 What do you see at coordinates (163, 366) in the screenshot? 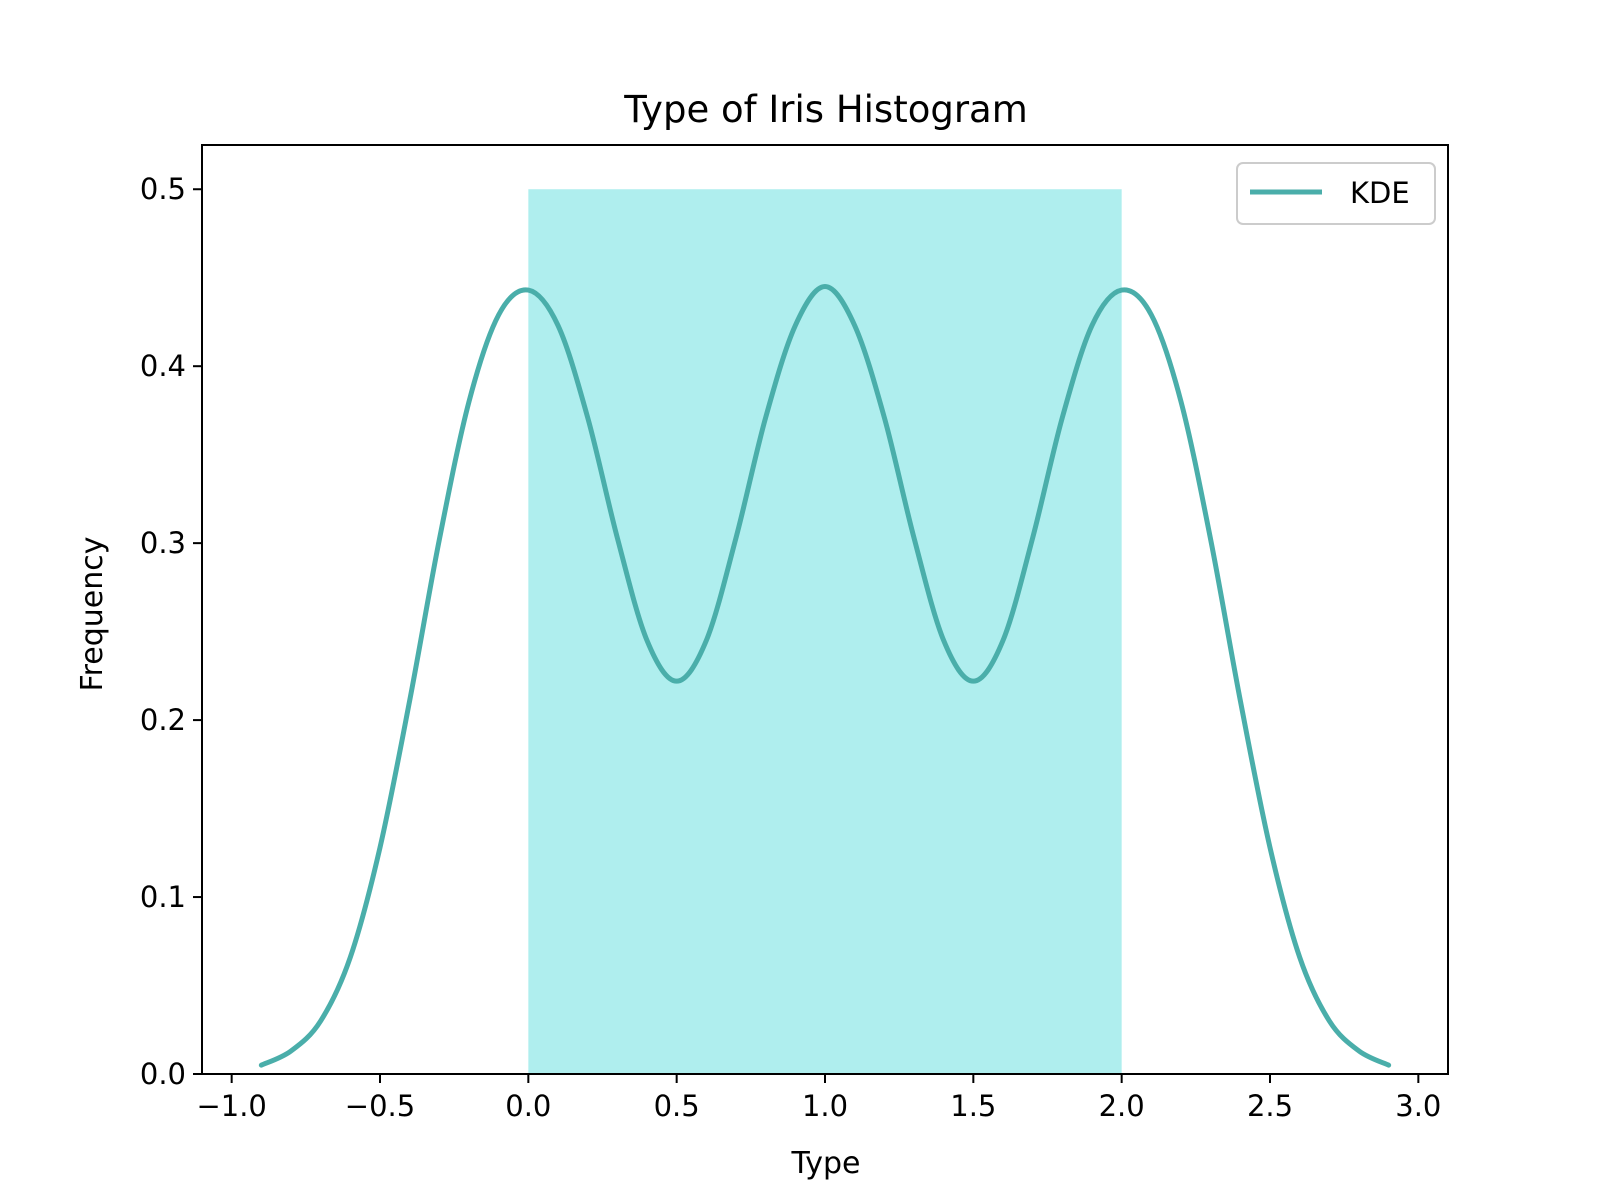
I see `y-tick-label: 0.4` at bounding box center [163, 366].